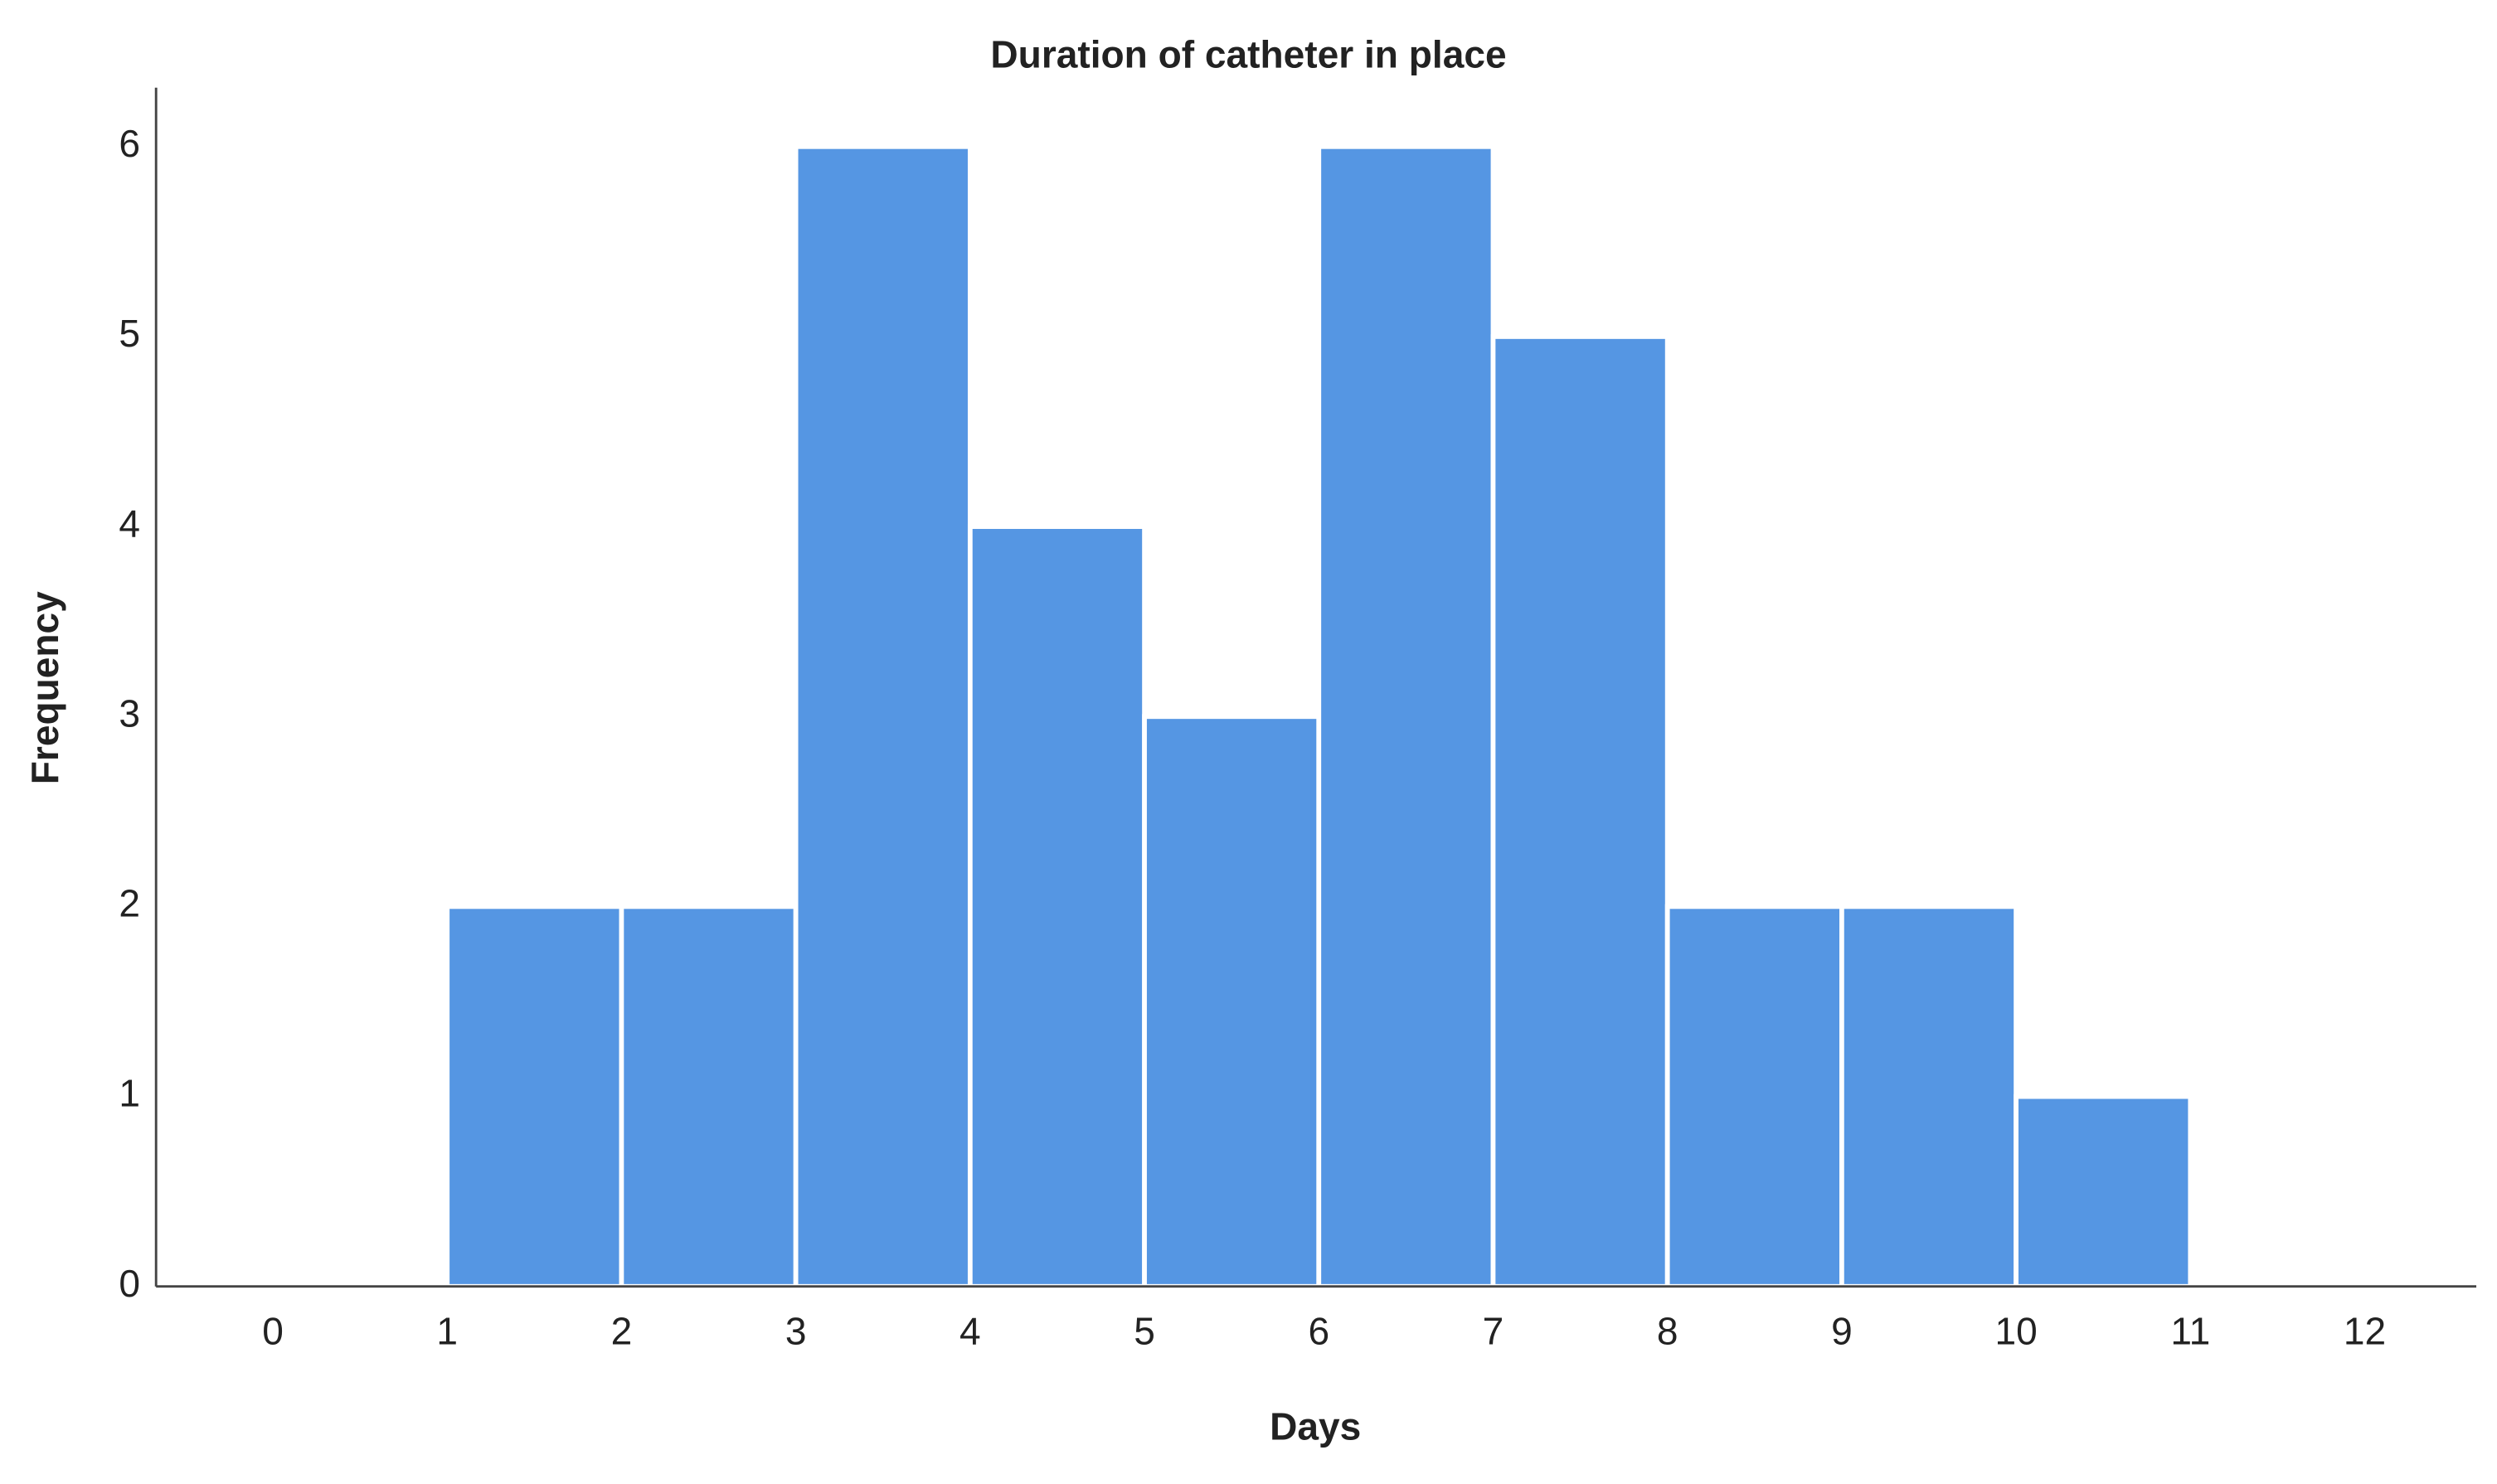 The image size is (2497, 1484). Describe the element at coordinates (1248, 54) in the screenshot. I see `chart-title: Duration of catheter in place` at that location.